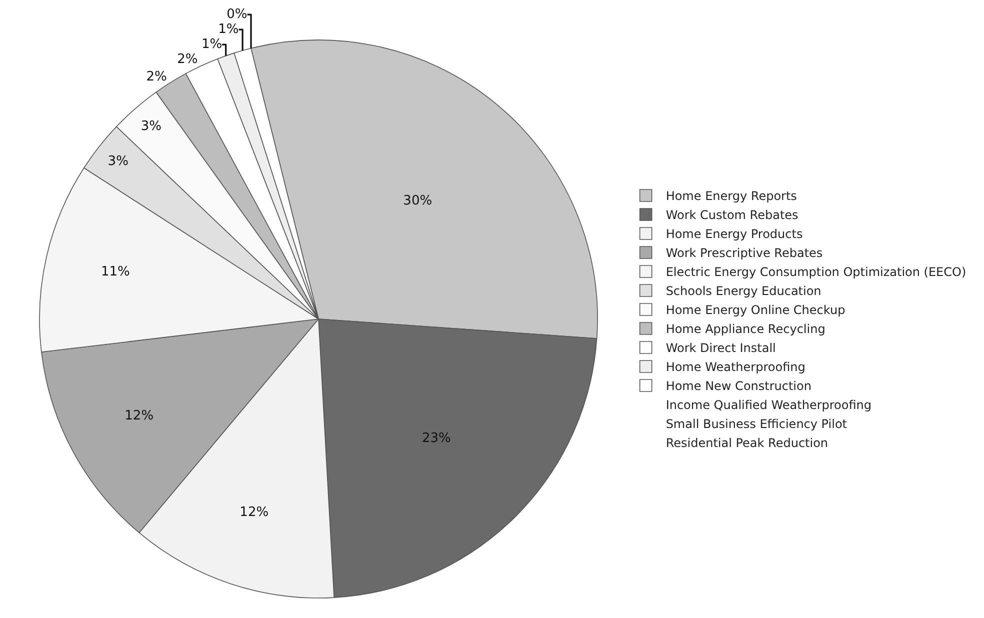 This screenshot has width=984, height=618. I want to click on legend-label: Home Weatherproofing, so click(736, 367).